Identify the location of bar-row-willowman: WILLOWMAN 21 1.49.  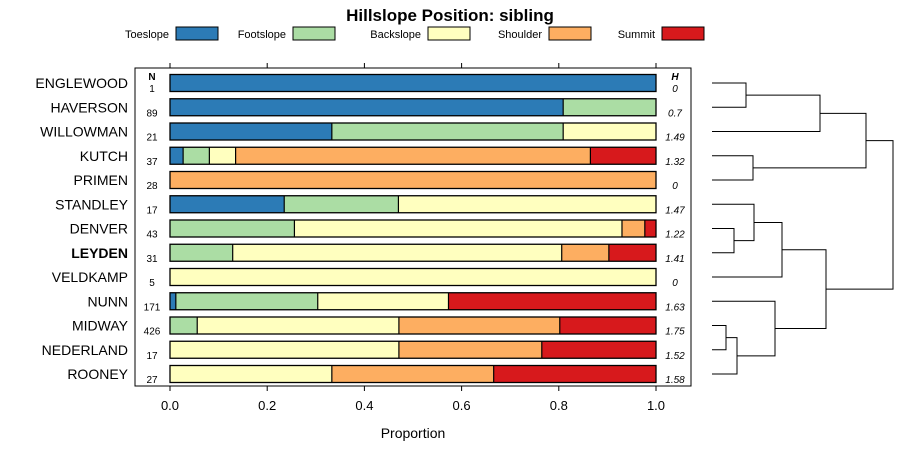
(362, 133).